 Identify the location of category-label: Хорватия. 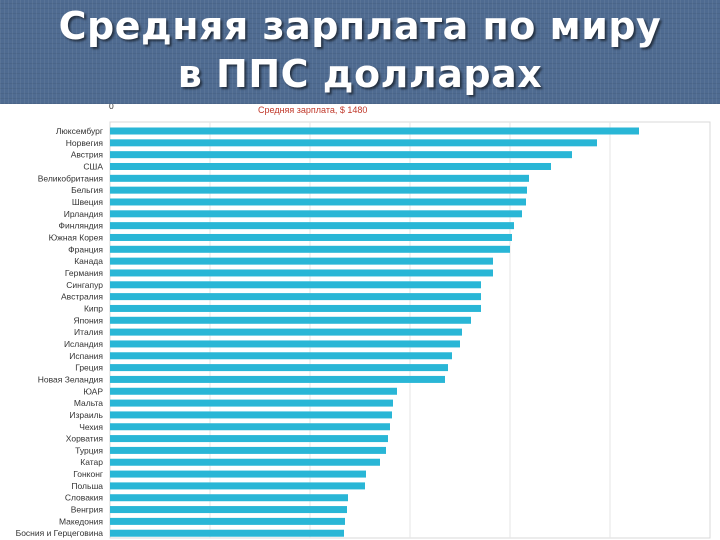
(85, 439).